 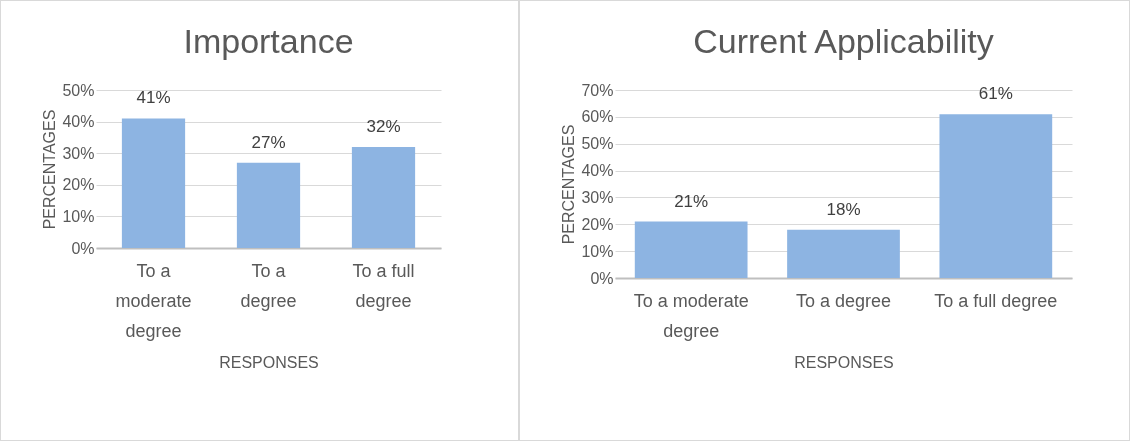 I want to click on chart-title: Importance, so click(x=268, y=41).